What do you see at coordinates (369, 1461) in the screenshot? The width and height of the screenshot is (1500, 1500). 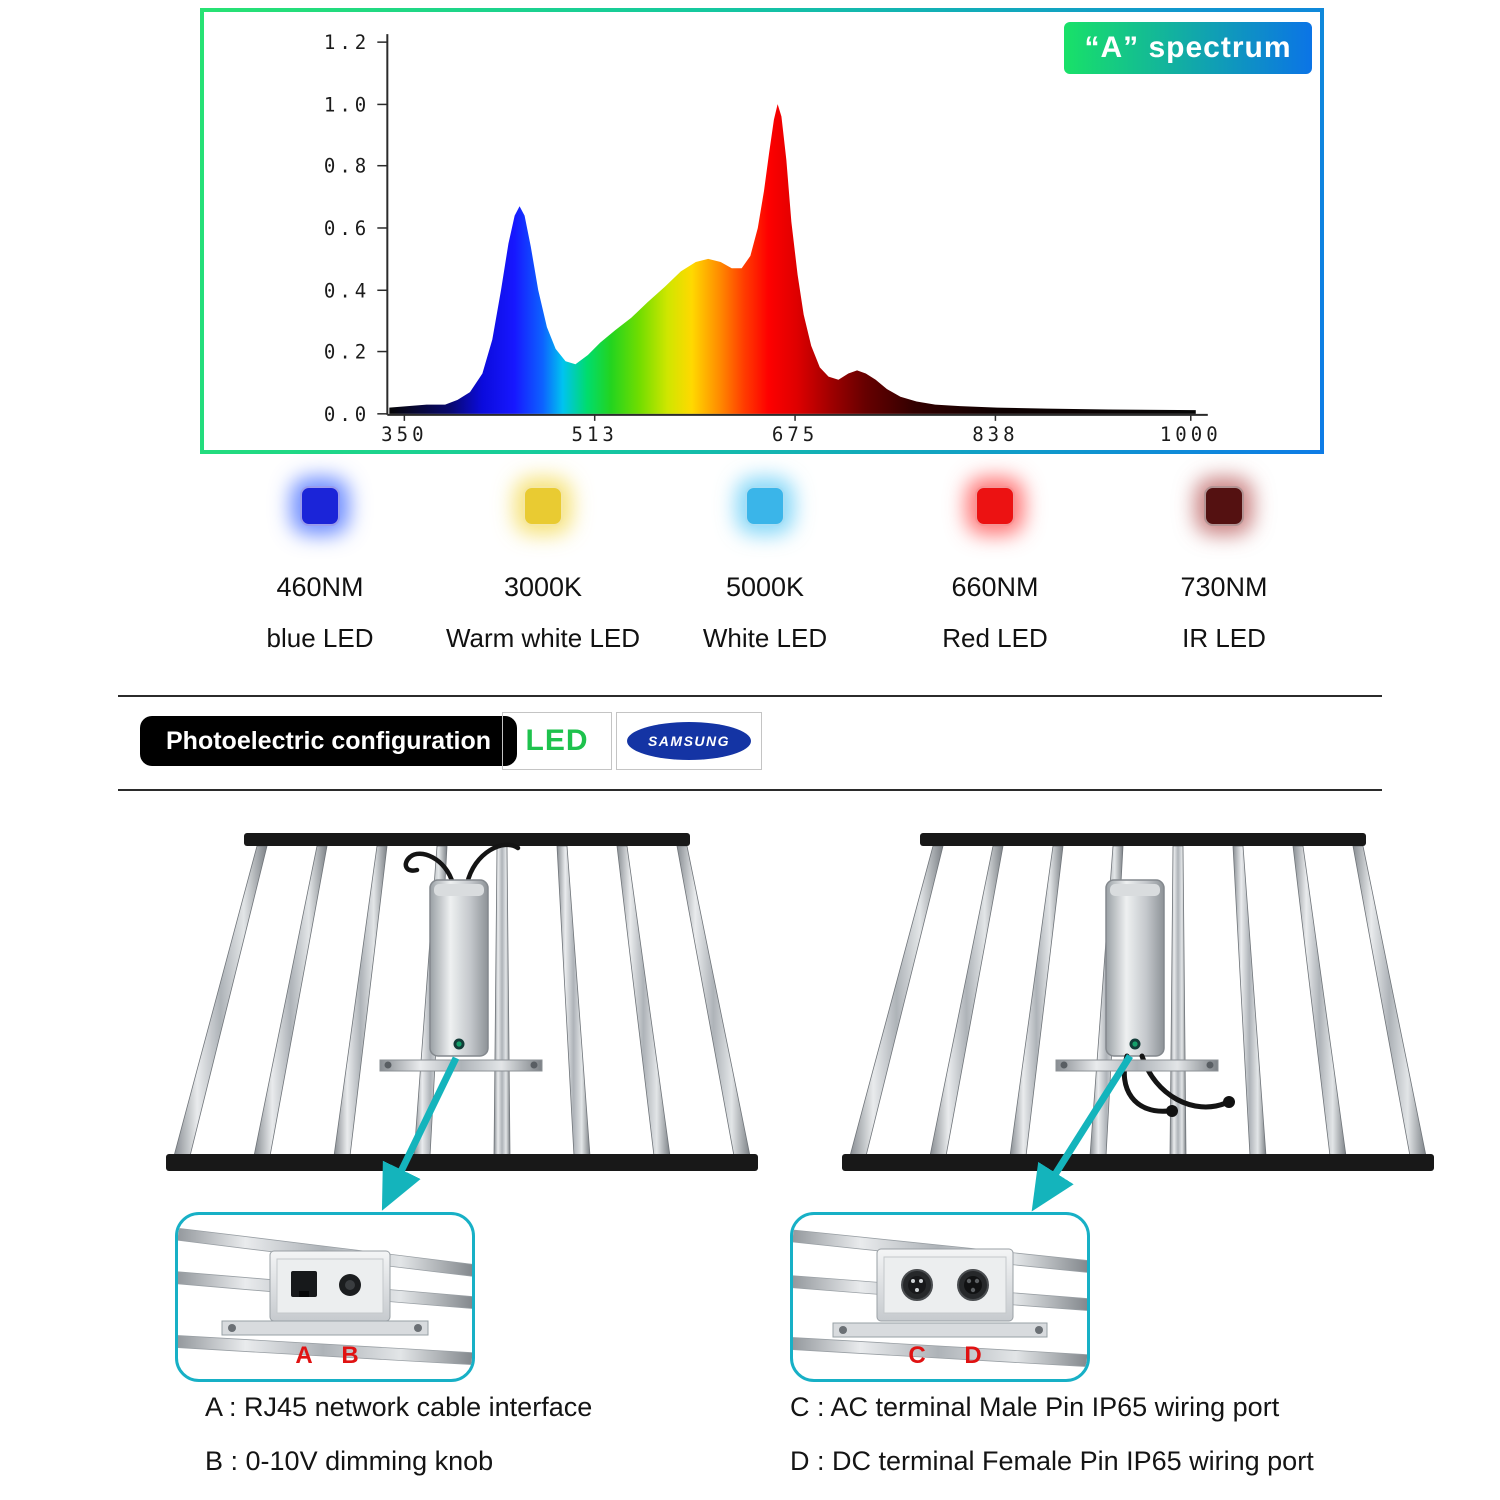 I see `legend-desc: 0-10V dimming knob` at bounding box center [369, 1461].